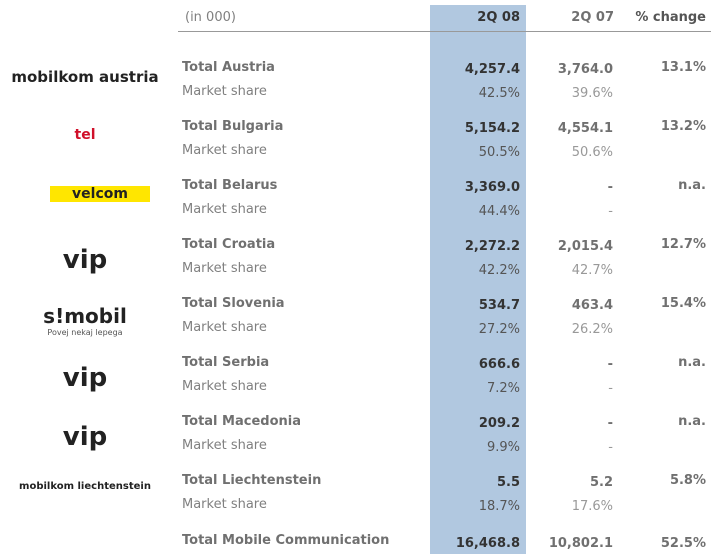 This screenshot has width=711, height=554. Describe the element at coordinates (687, 480) in the screenshot. I see `value: 5.8%` at that location.